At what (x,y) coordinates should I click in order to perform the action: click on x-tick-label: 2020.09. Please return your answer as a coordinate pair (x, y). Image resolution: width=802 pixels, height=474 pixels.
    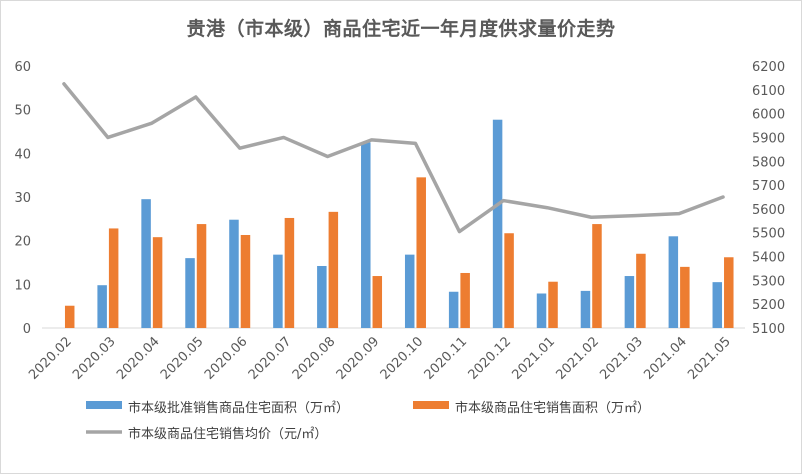
    Looking at the image, I should click on (358, 358).